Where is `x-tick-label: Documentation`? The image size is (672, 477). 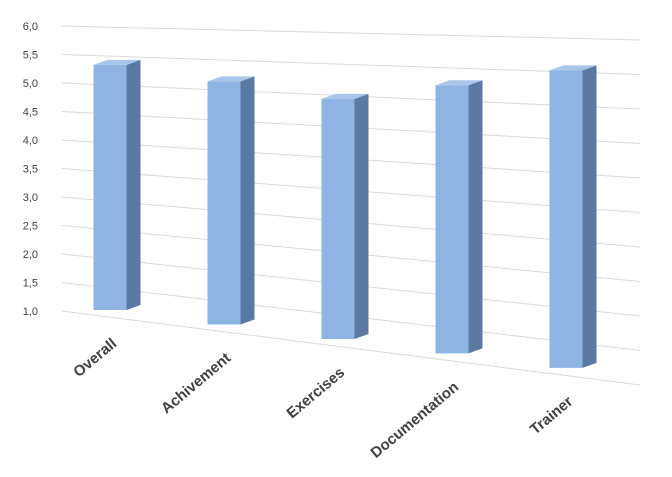
x-tick-label: Documentation is located at coordinates (415, 420).